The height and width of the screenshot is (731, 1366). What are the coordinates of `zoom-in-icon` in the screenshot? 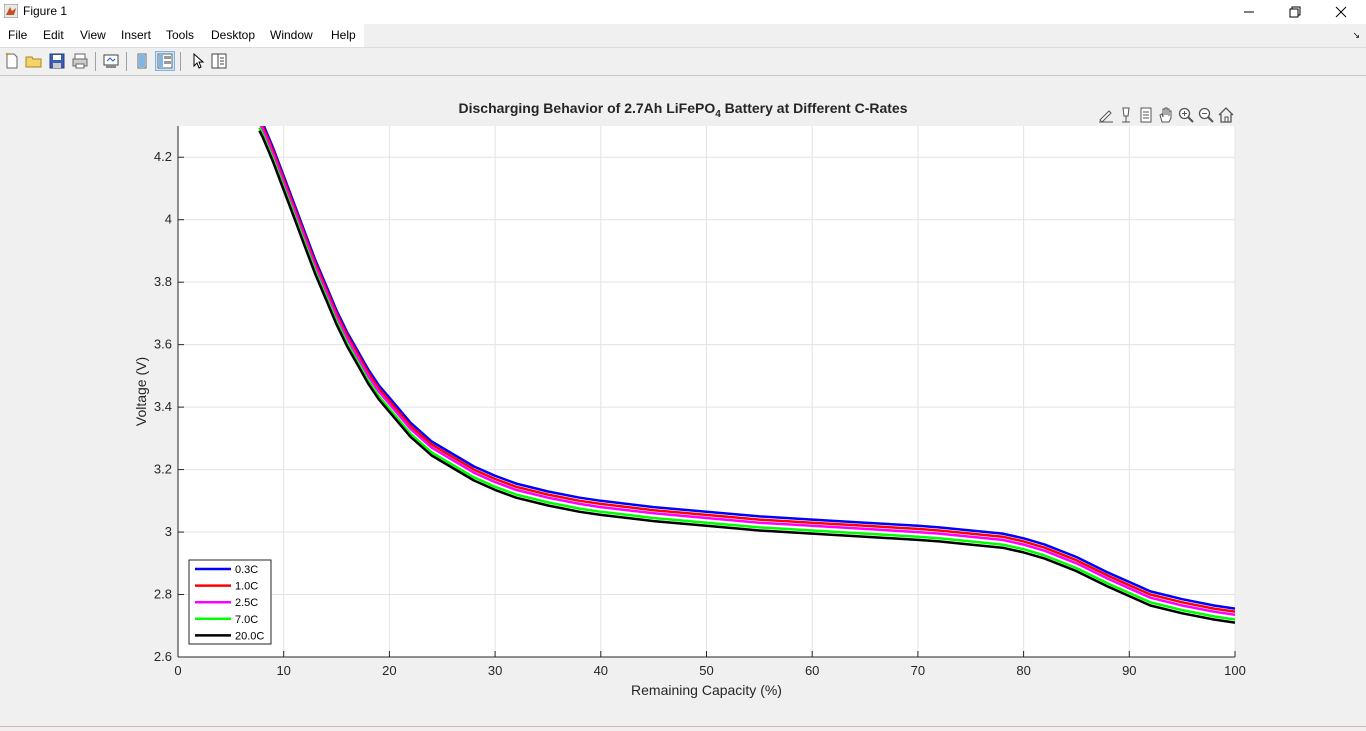 It's located at (1186, 115).